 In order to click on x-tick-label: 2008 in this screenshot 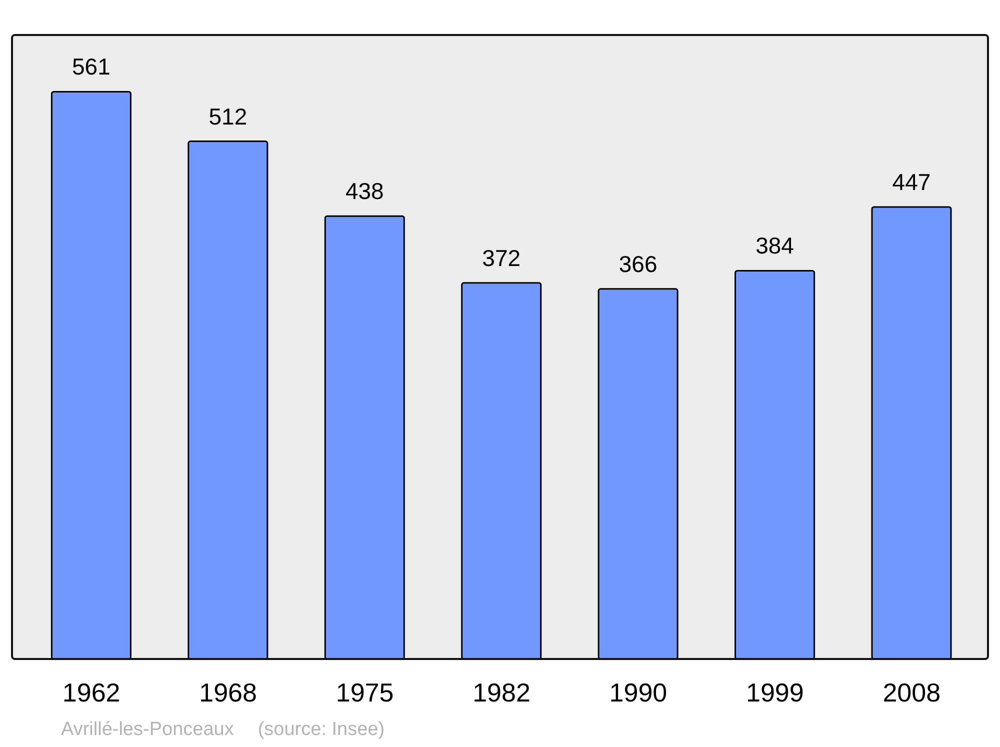, I will do `click(911, 692)`.